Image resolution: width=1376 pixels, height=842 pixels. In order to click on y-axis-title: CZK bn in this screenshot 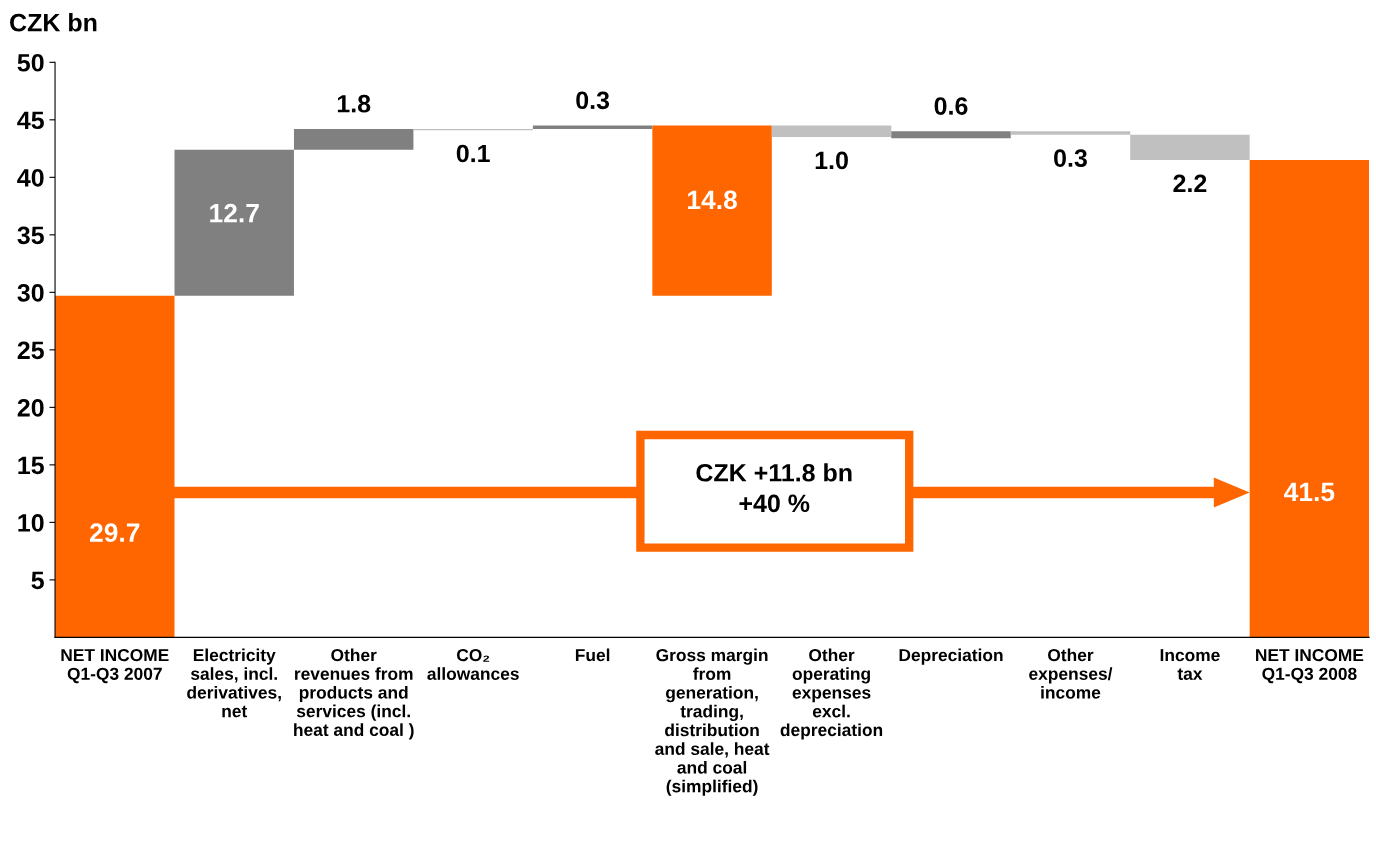, I will do `click(53, 22)`.